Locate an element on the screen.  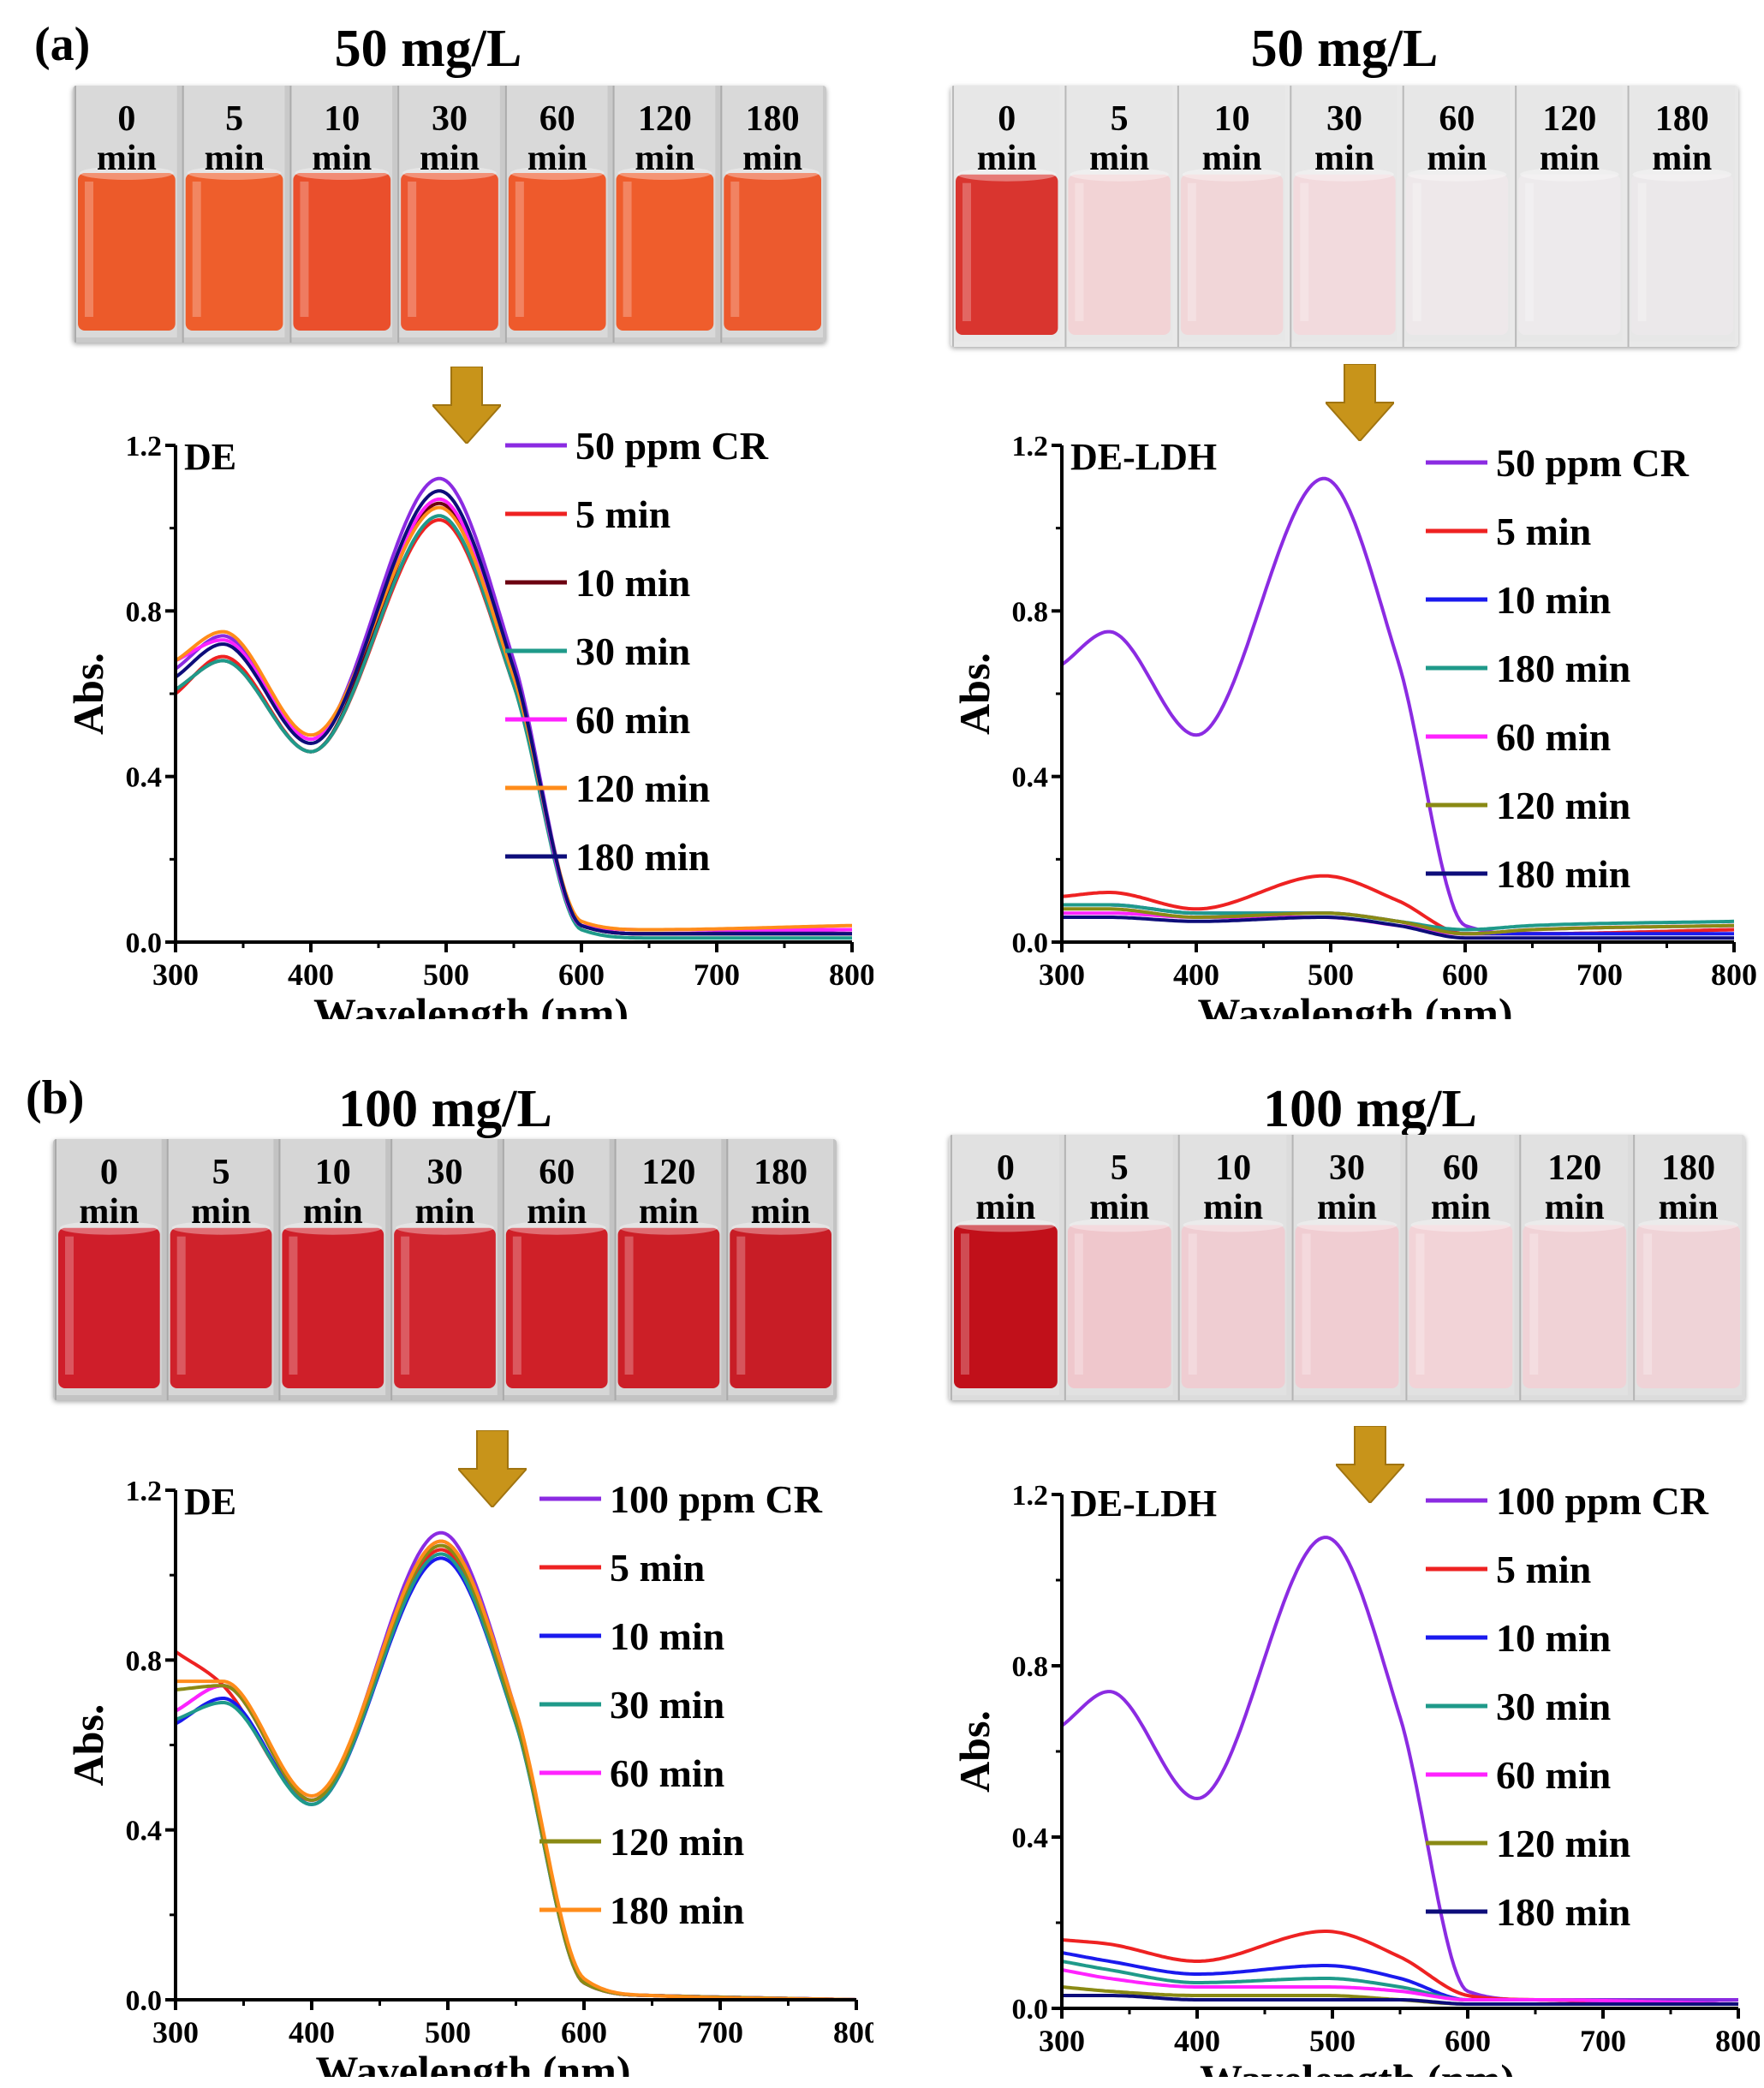
vial-time-label: 60 is located at coordinates (1457, 119).